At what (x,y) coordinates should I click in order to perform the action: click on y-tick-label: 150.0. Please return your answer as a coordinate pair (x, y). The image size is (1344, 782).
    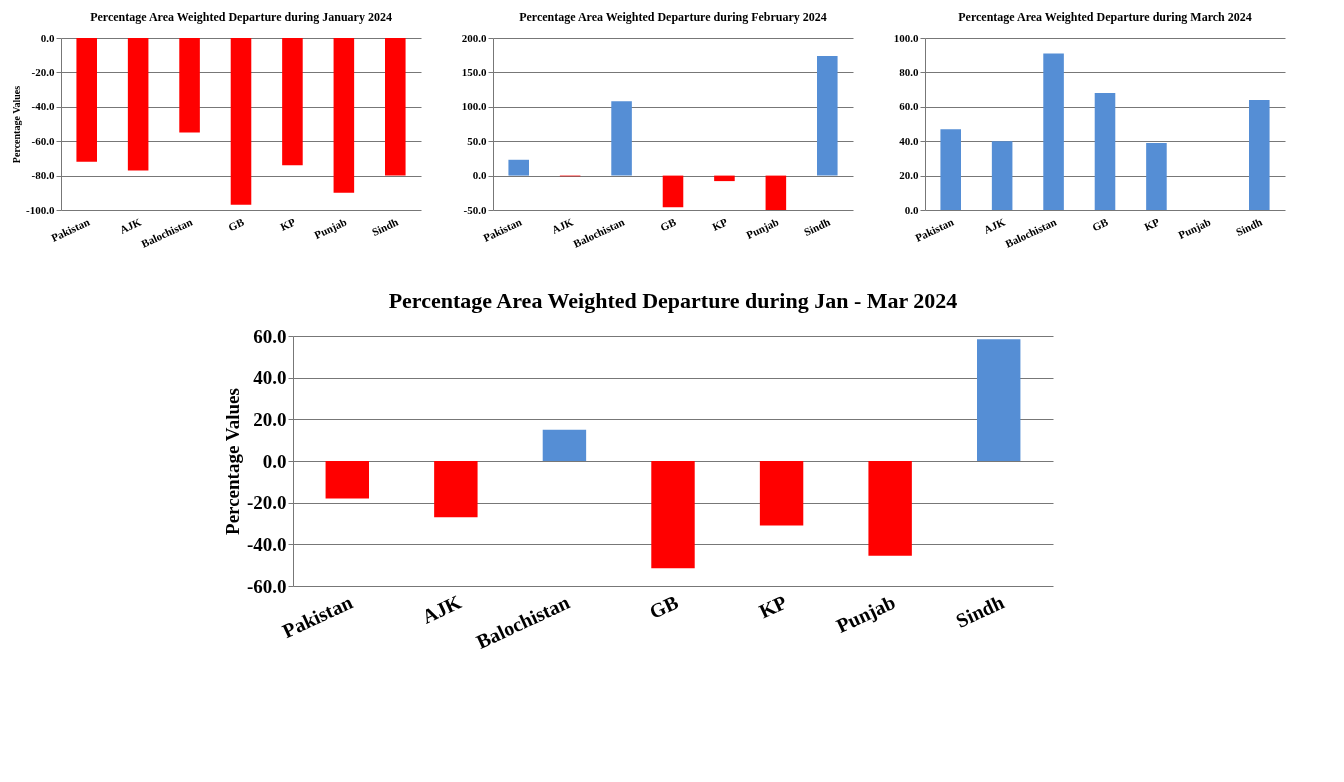
    Looking at the image, I should click on (474, 71).